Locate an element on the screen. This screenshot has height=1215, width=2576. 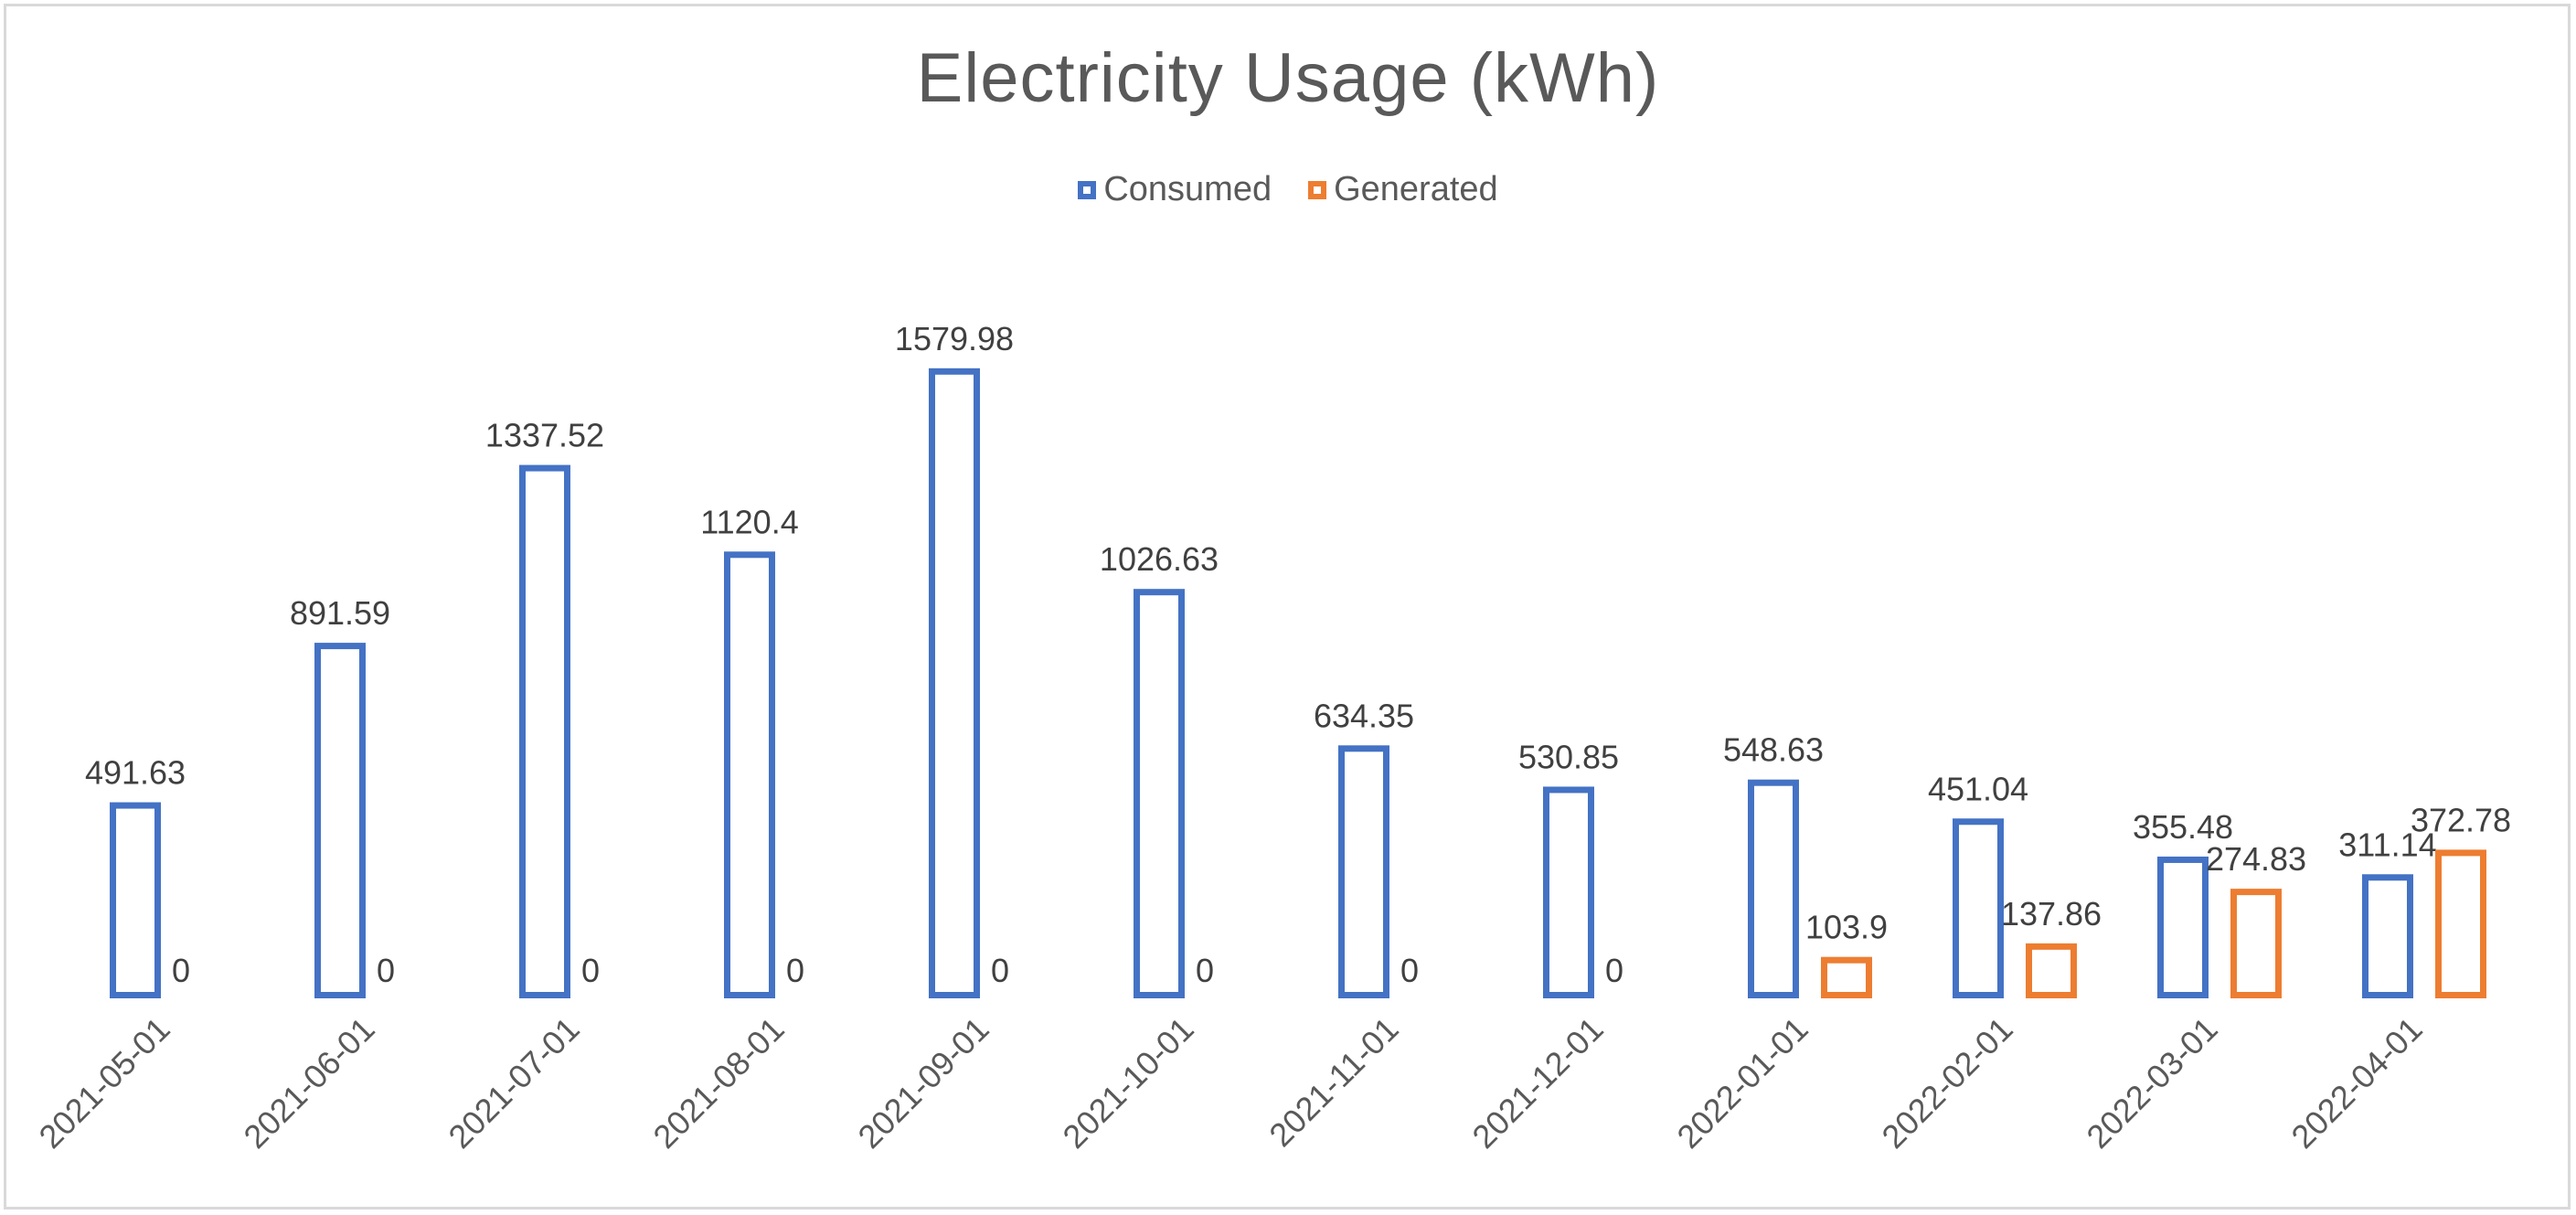
x-tick-label-2021-10-01: 2021-10-01 is located at coordinates (1127, 1083).